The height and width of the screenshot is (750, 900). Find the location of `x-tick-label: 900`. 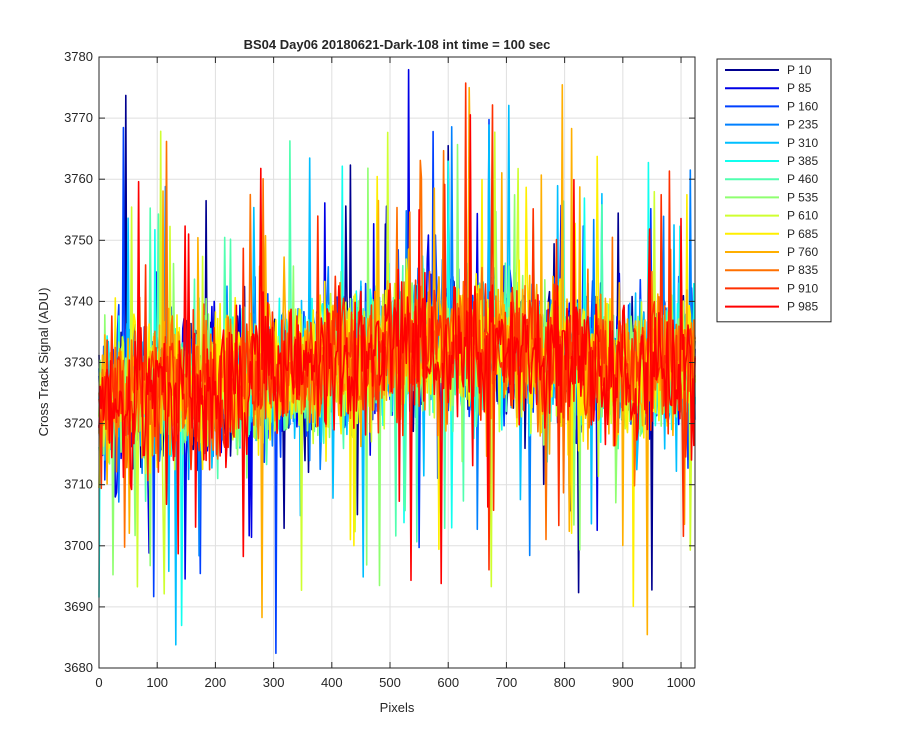

x-tick-label: 900 is located at coordinates (623, 682).